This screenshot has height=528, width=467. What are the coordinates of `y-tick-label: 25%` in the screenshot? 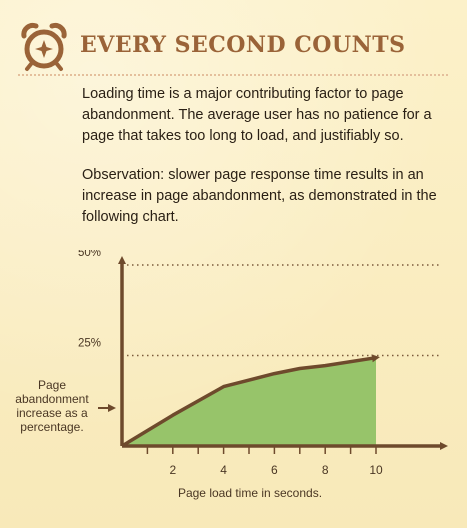 It's located at (89, 344).